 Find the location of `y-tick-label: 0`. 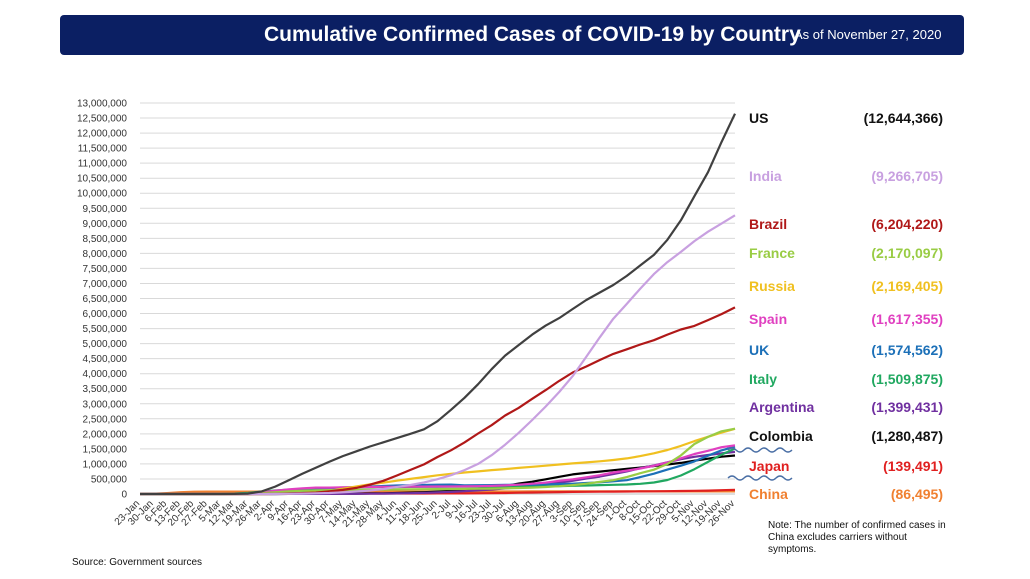

y-tick-label: 0 is located at coordinates (124, 495).